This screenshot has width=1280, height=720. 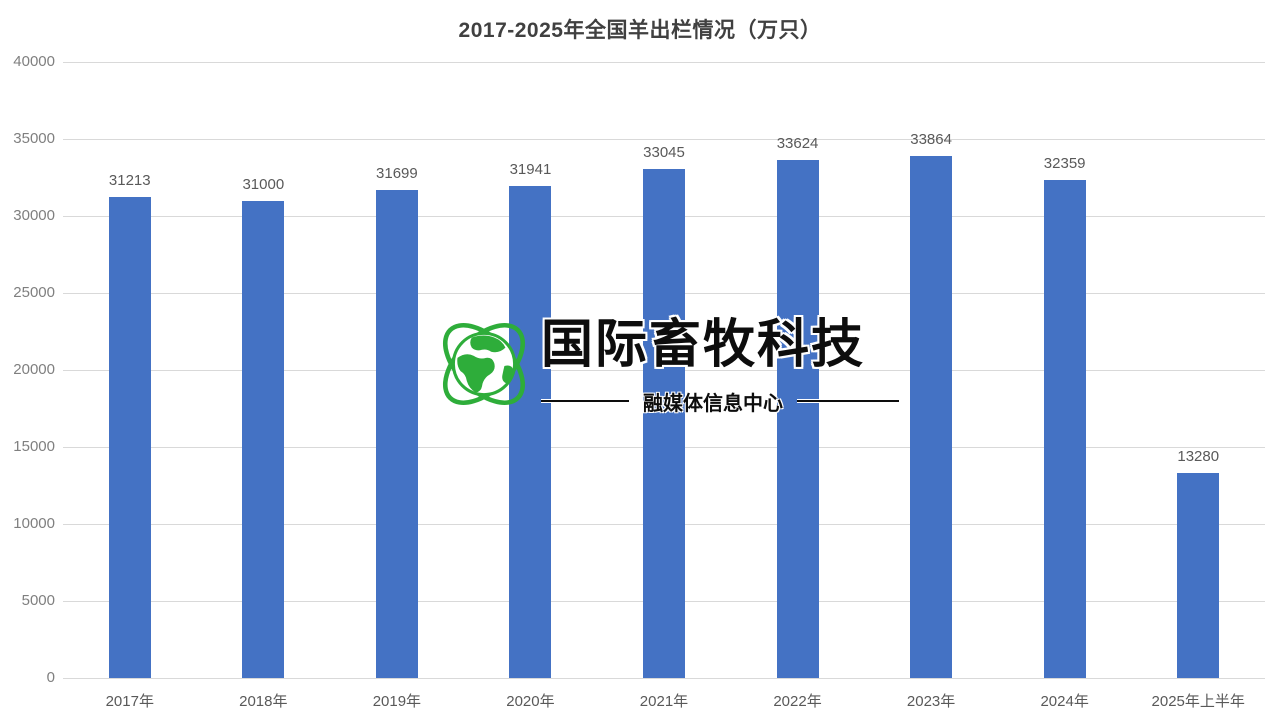 I want to click on bar-value-label: 13280, so click(x=1198, y=457).